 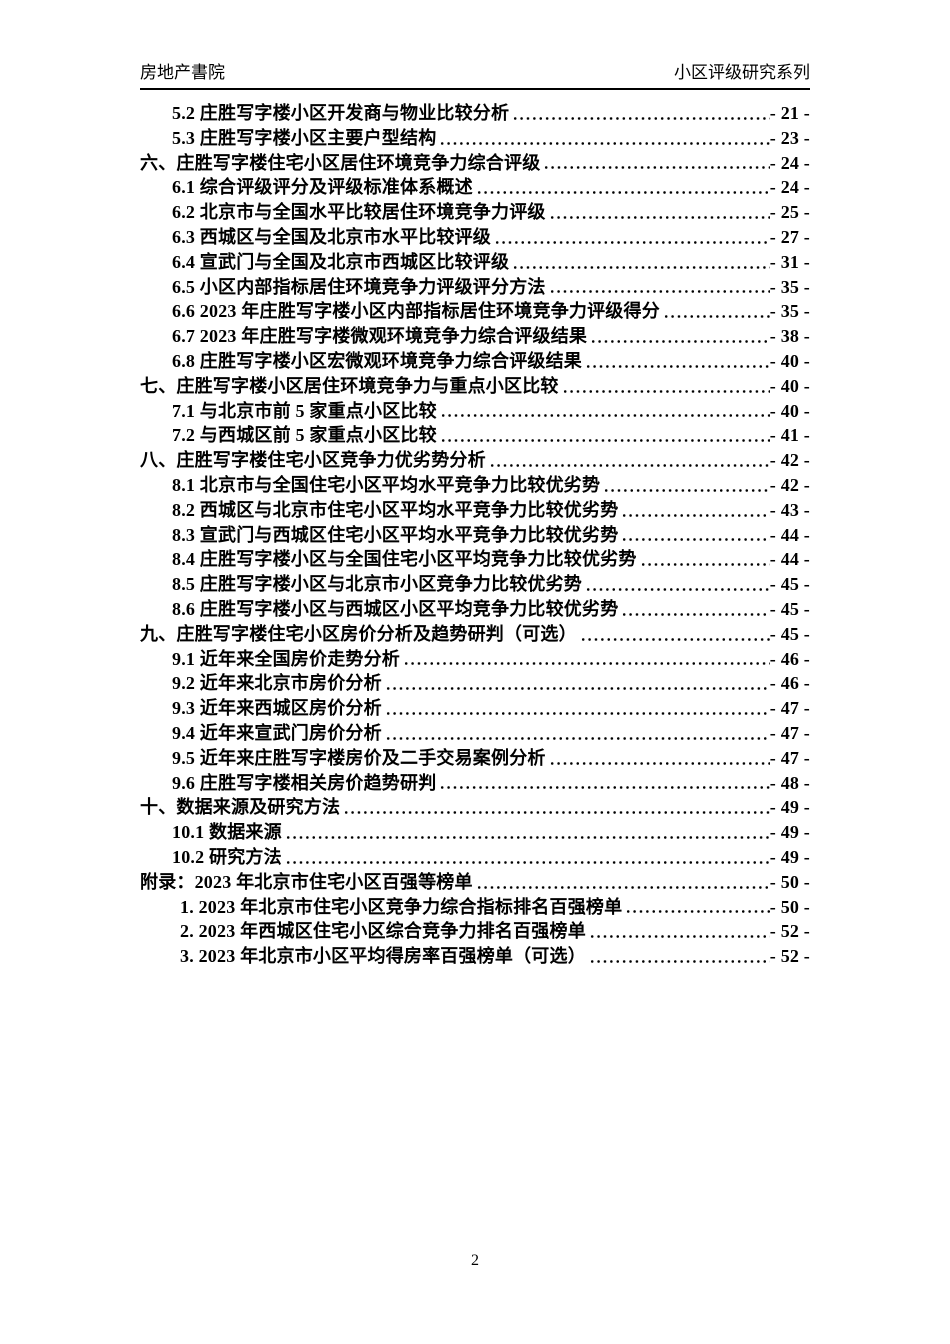 I want to click on toc-entry-text: 5.2 庄胜写字楼小区开发商与物业比较分析, so click(x=341, y=113).